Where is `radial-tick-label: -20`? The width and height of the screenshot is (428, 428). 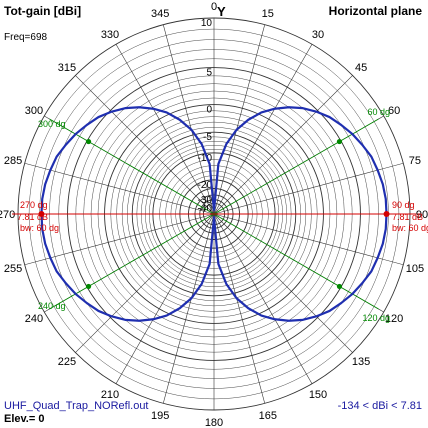 radial-tick-label: -20 is located at coordinates (205, 185).